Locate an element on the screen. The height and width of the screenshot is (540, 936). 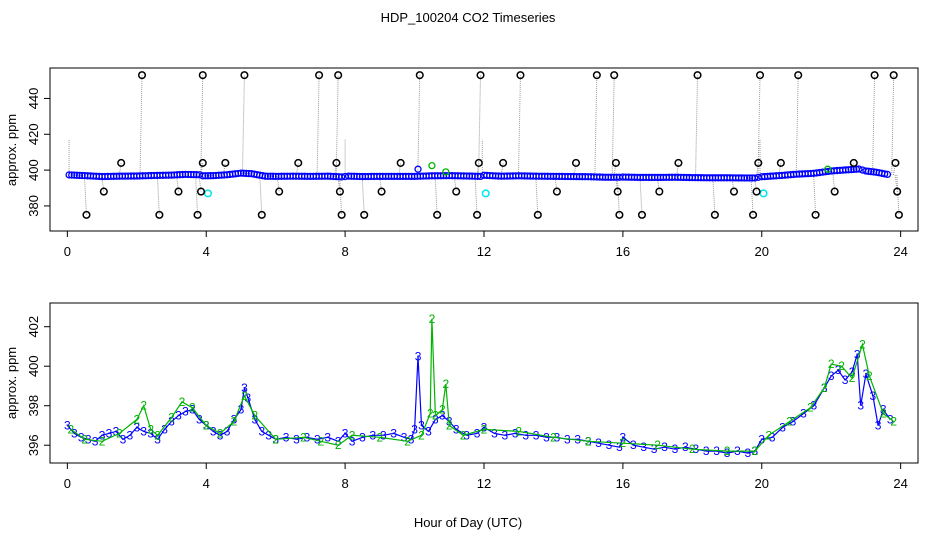
y-tick-label: 420 is located at coordinates (33, 134).